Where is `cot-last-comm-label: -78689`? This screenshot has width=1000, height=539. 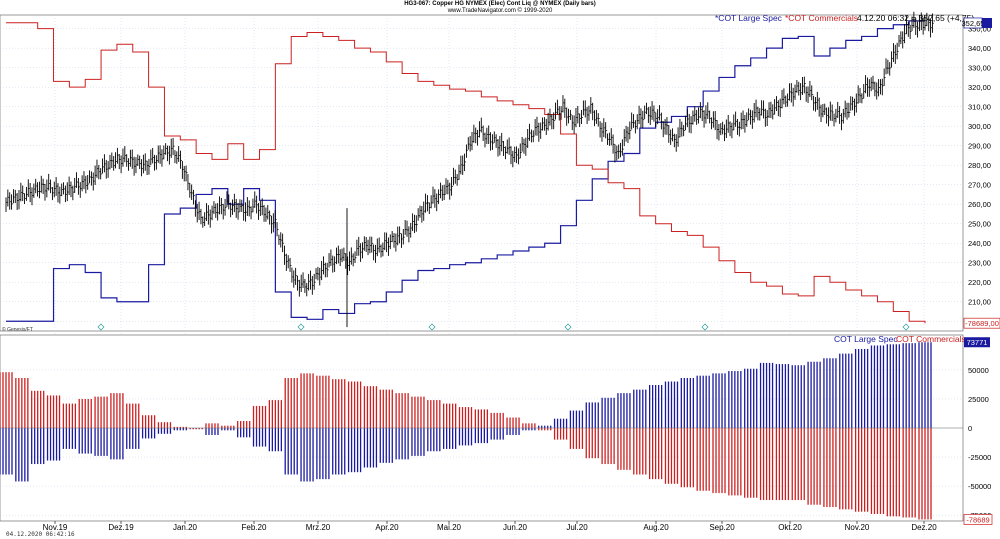 cot-last-comm-label: -78689 is located at coordinates (977, 519).